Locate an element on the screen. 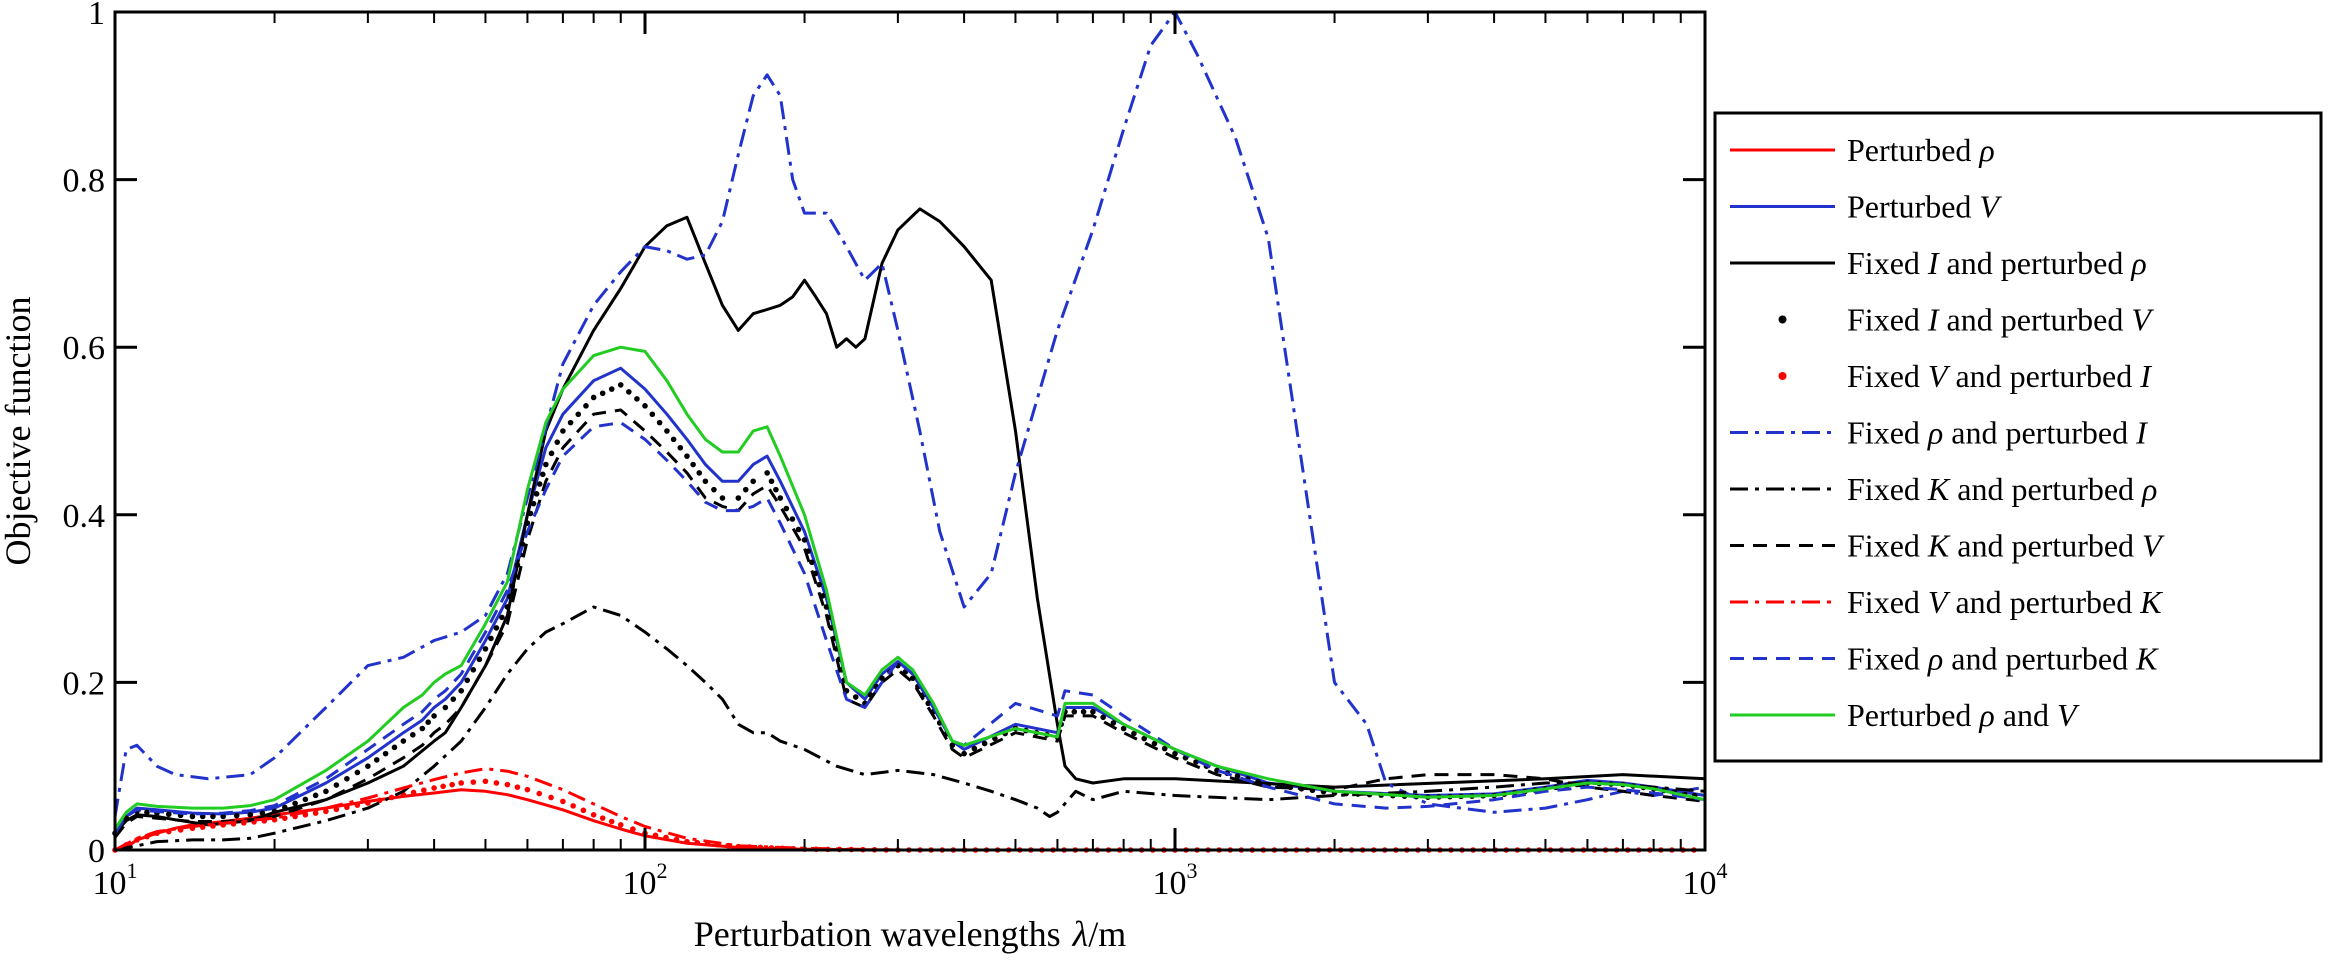  legend-label-part: I is located at coordinates (2141, 433).